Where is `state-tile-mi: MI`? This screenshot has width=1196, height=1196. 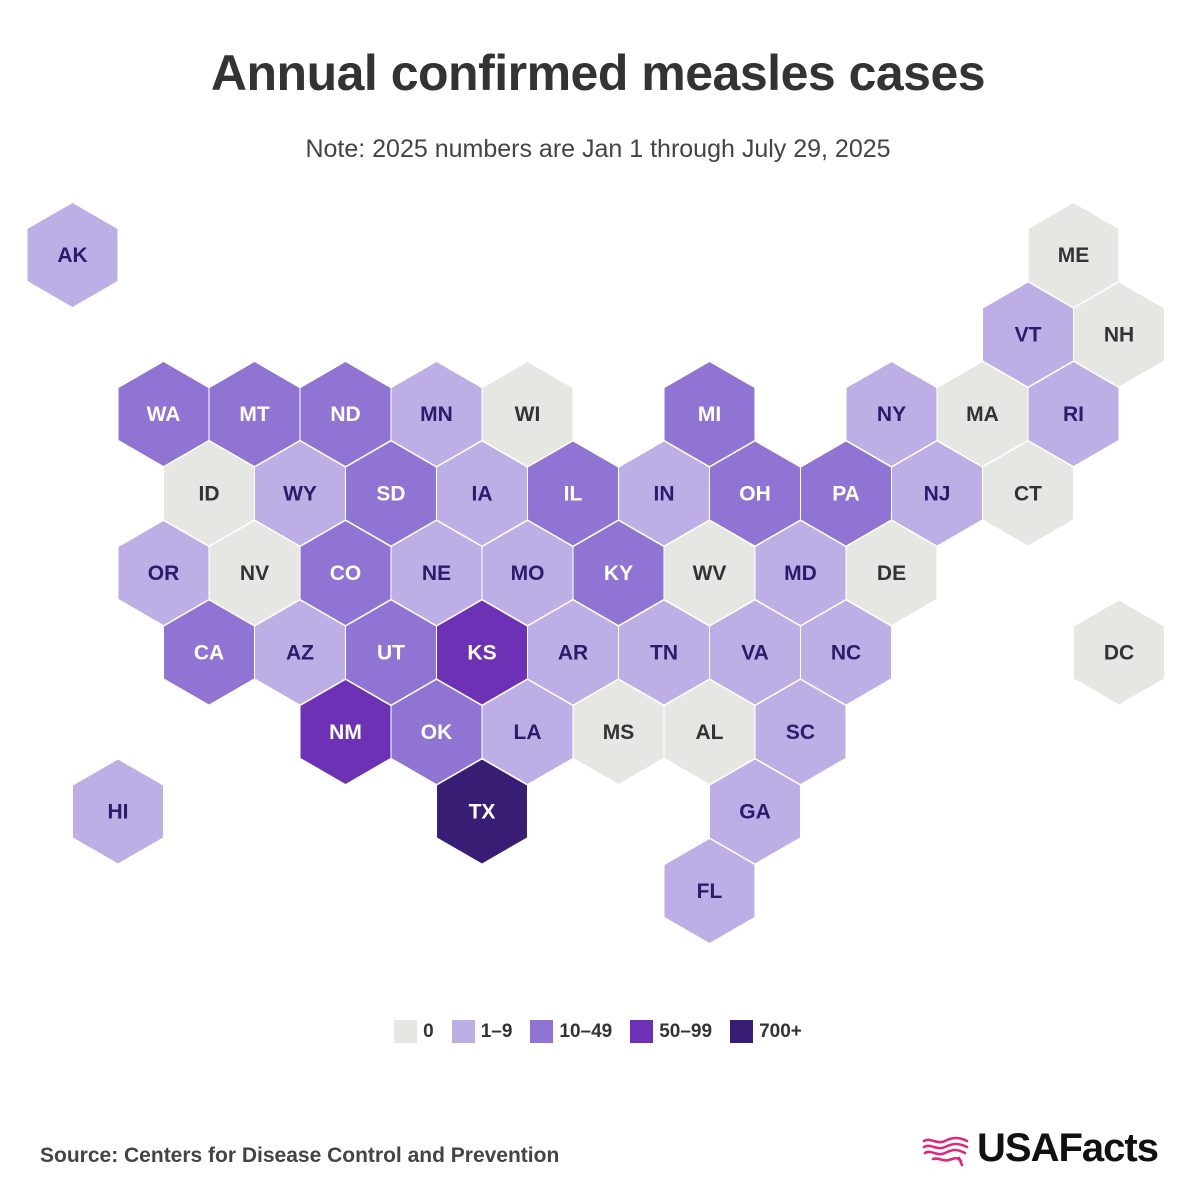 state-tile-mi: MI is located at coordinates (709, 414).